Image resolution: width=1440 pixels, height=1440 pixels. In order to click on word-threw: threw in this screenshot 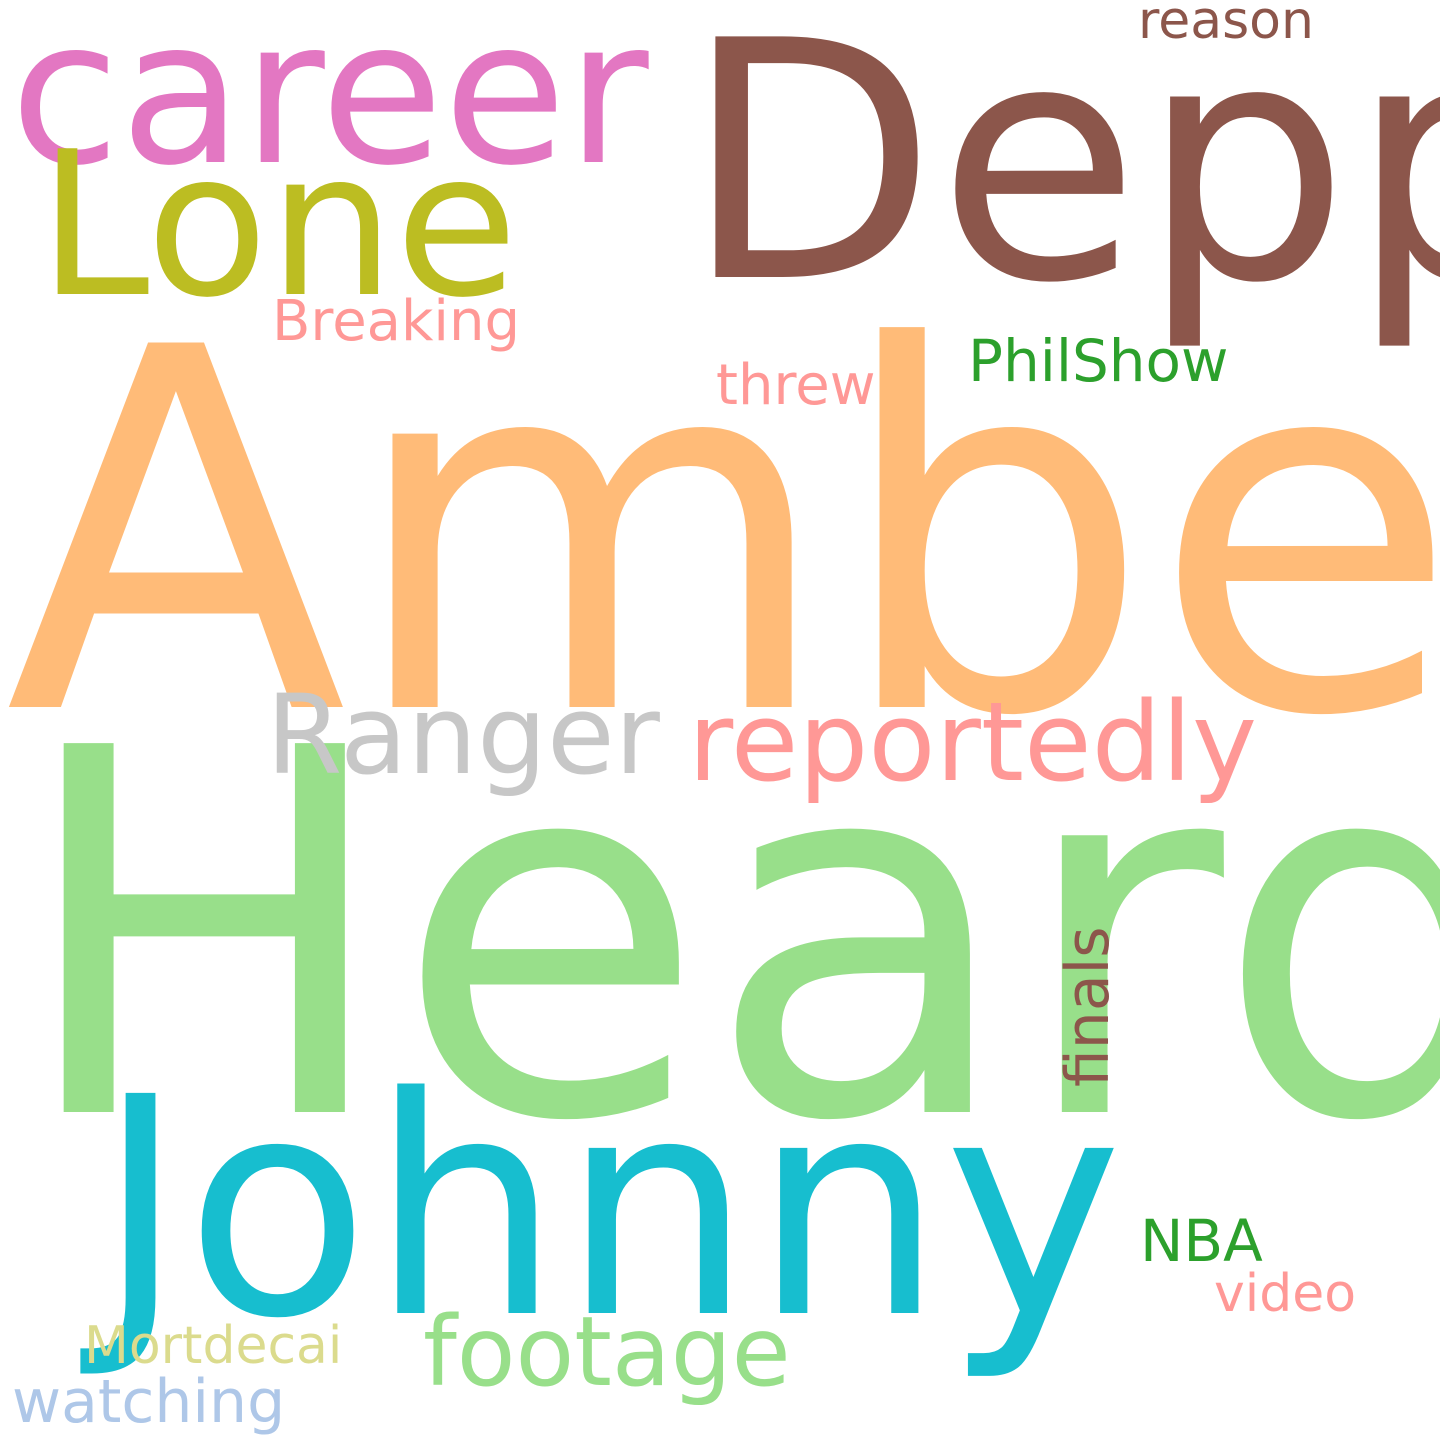, I will do `click(796, 385)`.